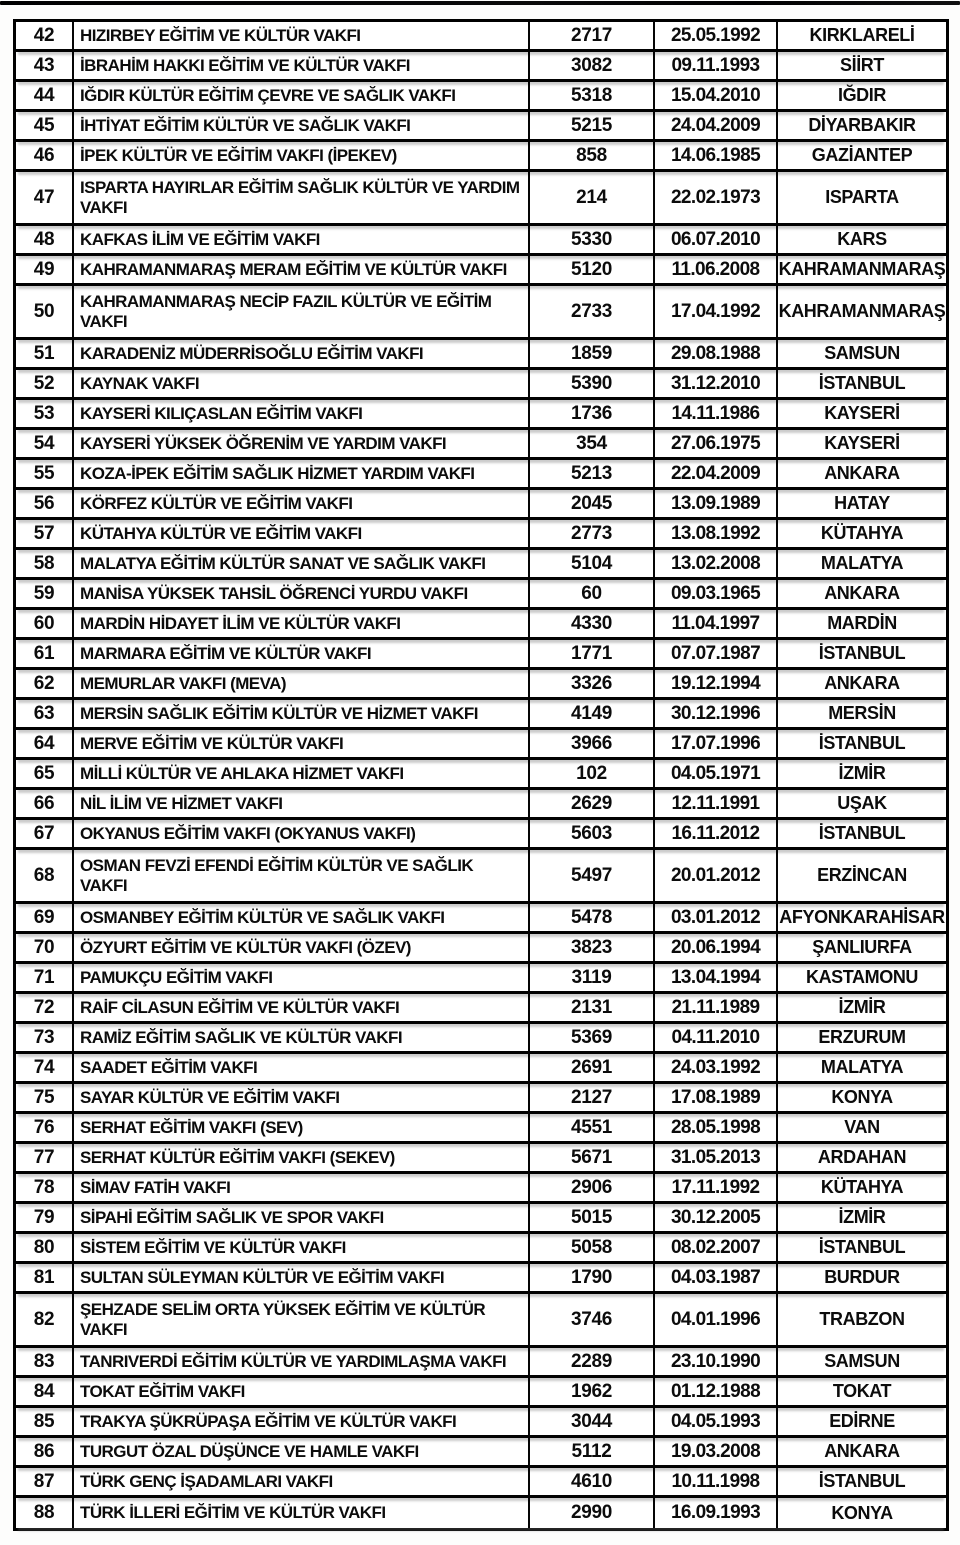 The image size is (960, 1545). Describe the element at coordinates (45, 1319) in the screenshot. I see `row-number-cell: 82` at that location.